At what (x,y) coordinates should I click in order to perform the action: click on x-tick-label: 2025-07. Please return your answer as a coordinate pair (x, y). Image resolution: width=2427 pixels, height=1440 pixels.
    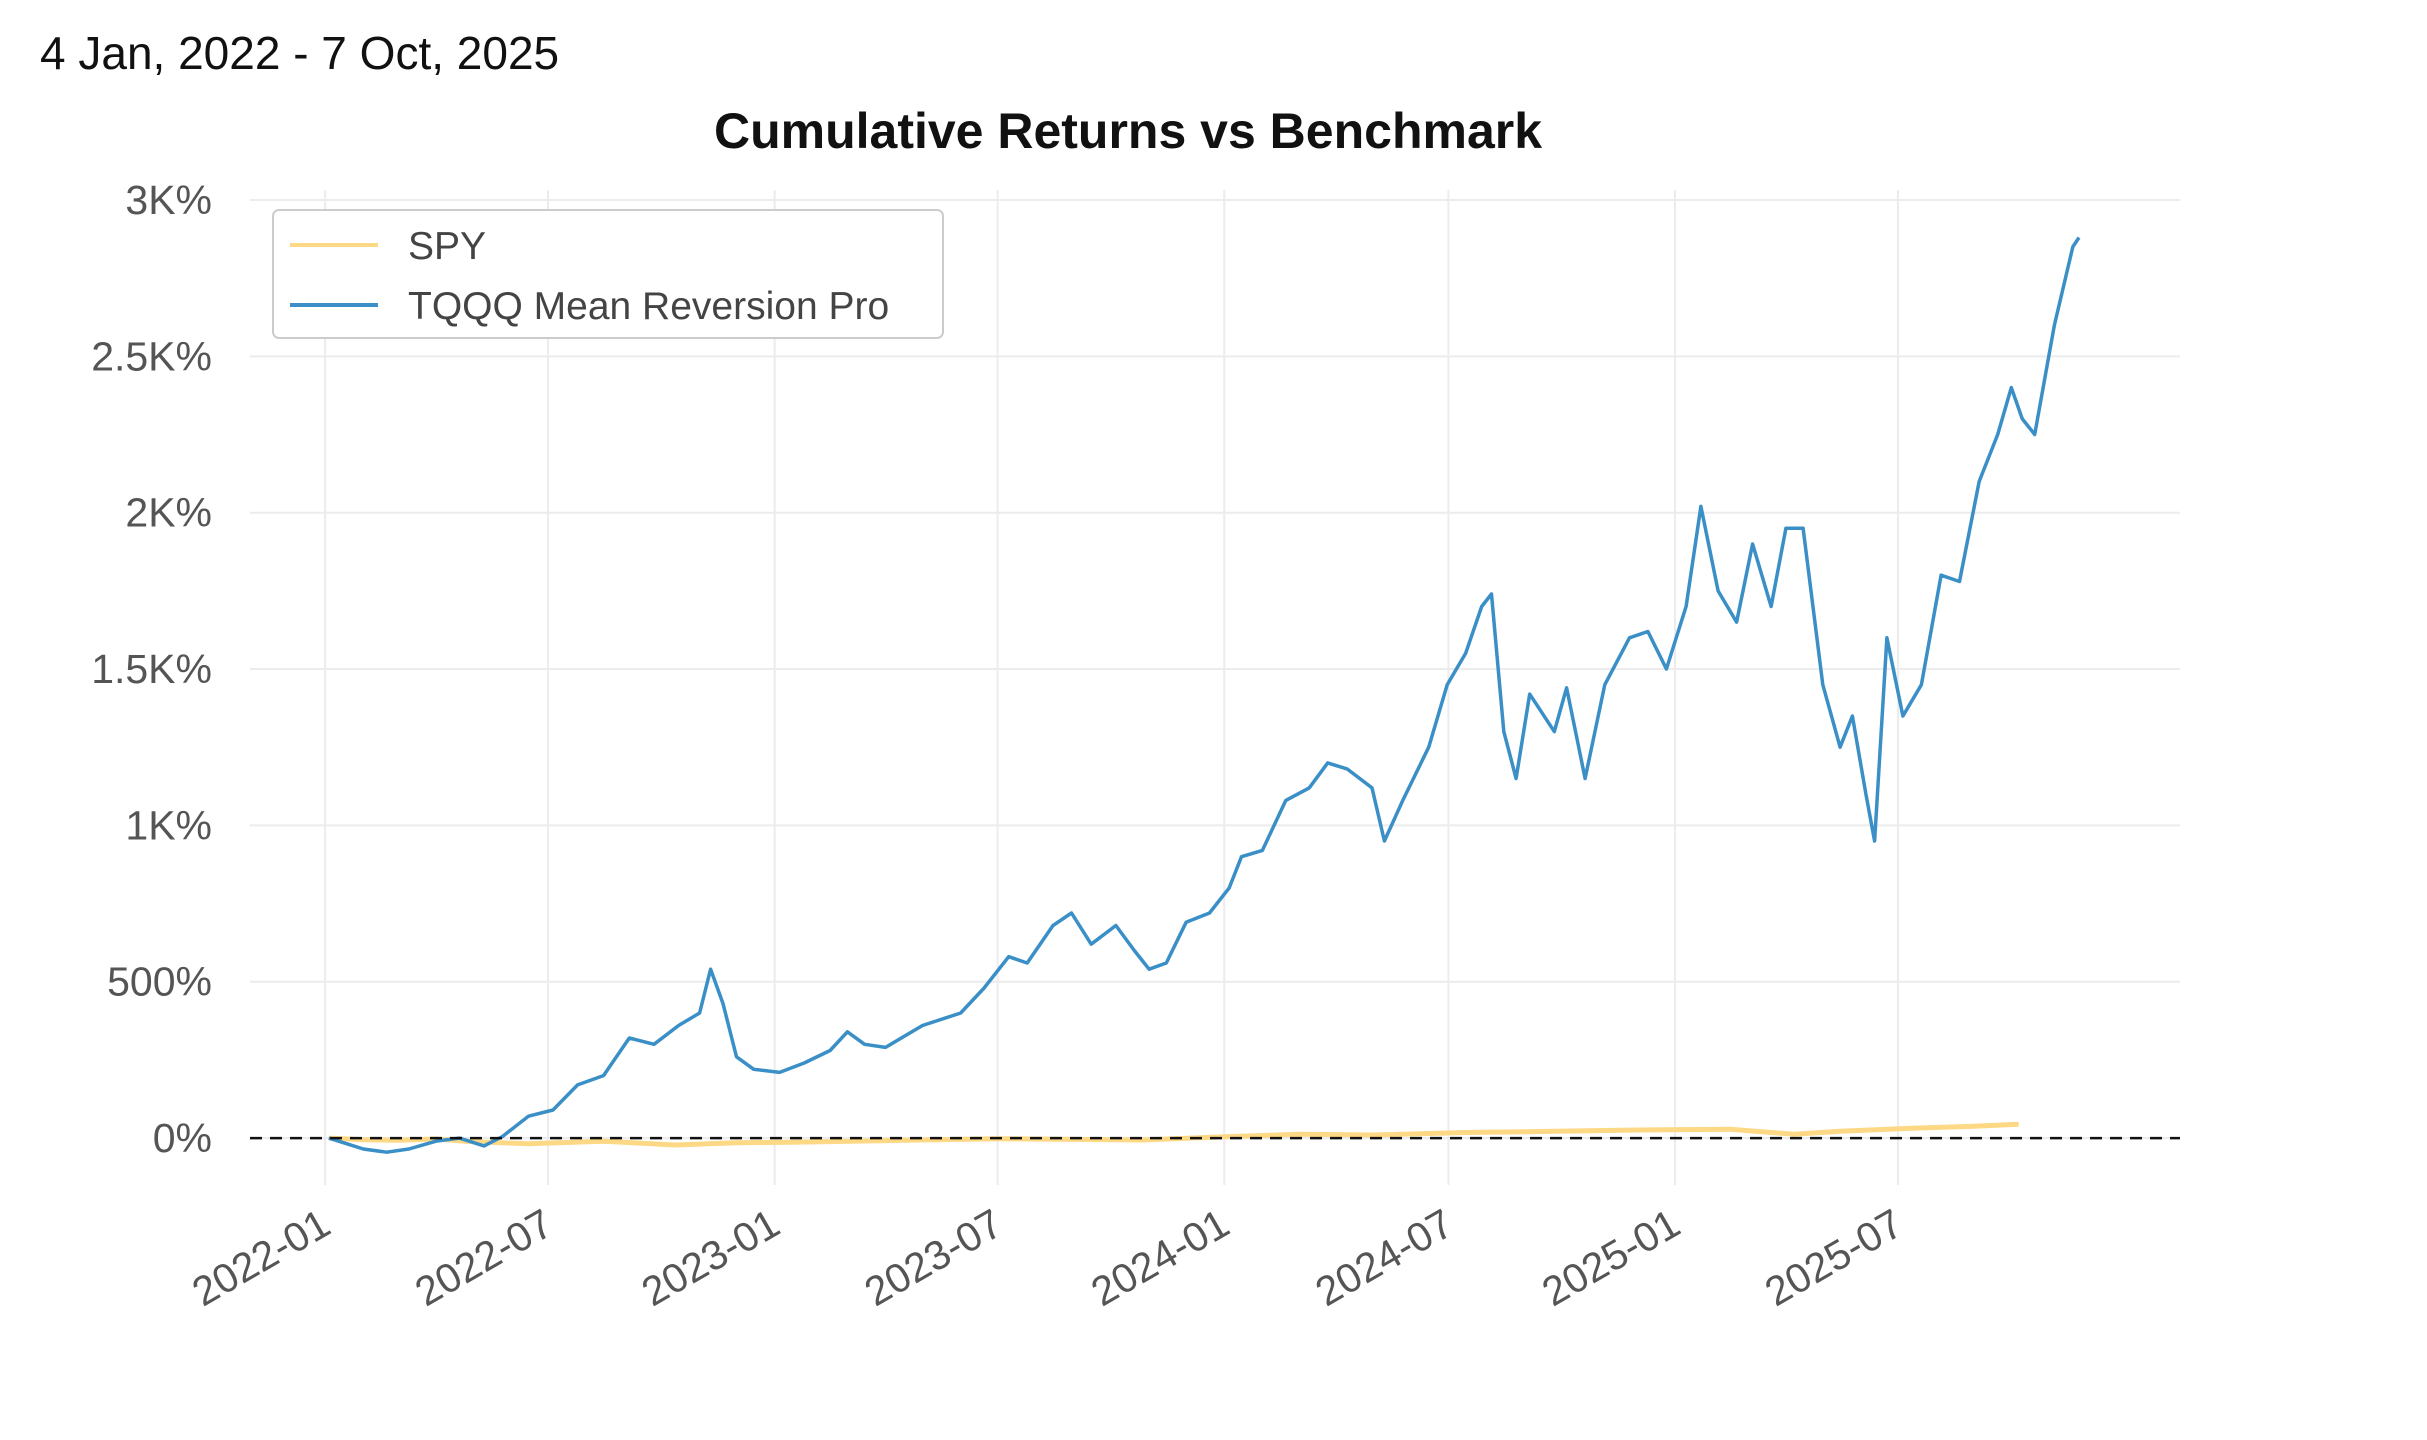
    Looking at the image, I should click on (1833, 1257).